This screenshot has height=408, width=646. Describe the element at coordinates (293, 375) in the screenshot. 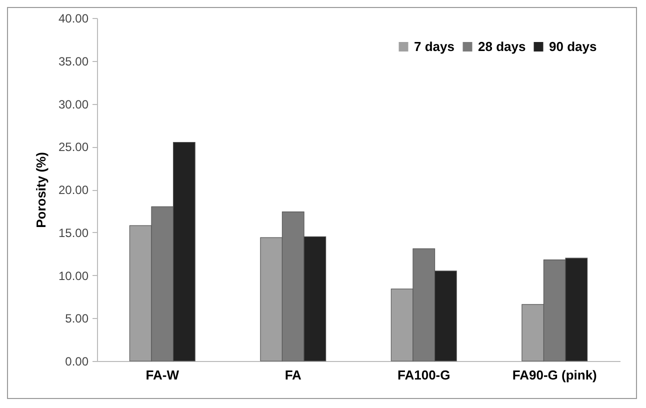

I see `x-tick-label: FA` at that location.